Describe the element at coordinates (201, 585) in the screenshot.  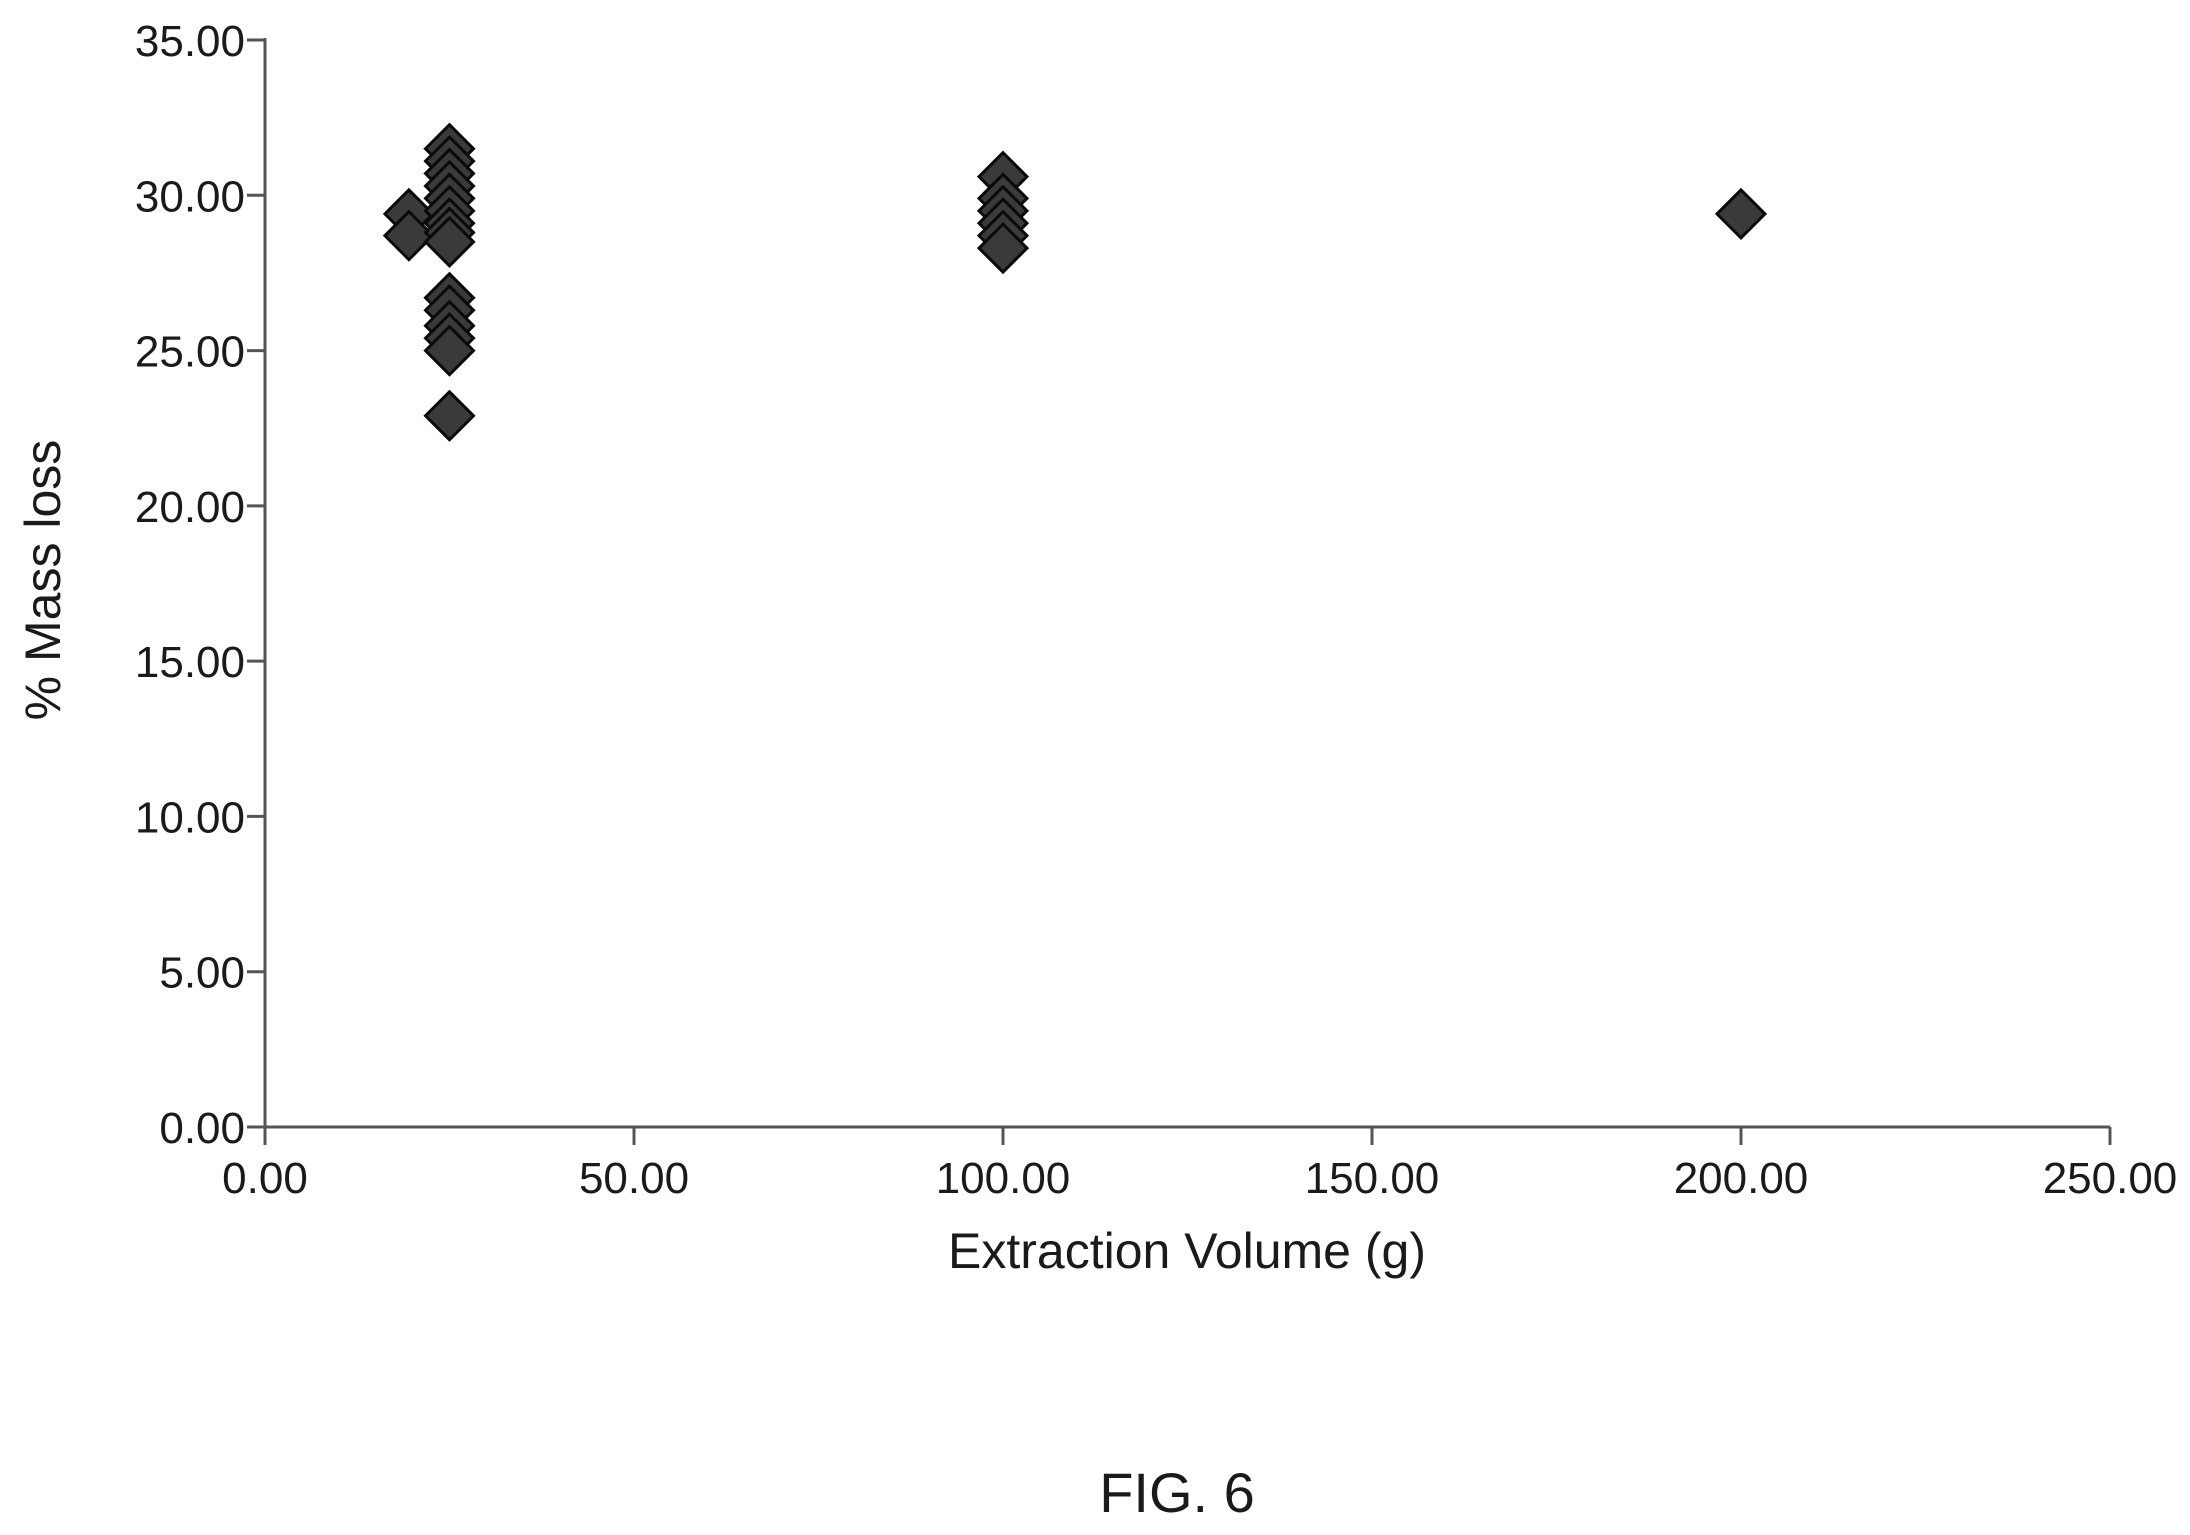
I see `y-axis: 0.00 5.00 10.00 15.00 20.00 25.00 30.00 35.00` at that location.